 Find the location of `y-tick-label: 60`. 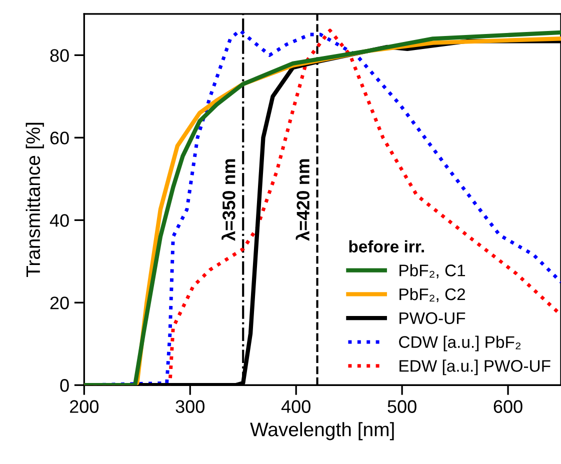

y-tick-label: 60 is located at coordinates (59, 138).